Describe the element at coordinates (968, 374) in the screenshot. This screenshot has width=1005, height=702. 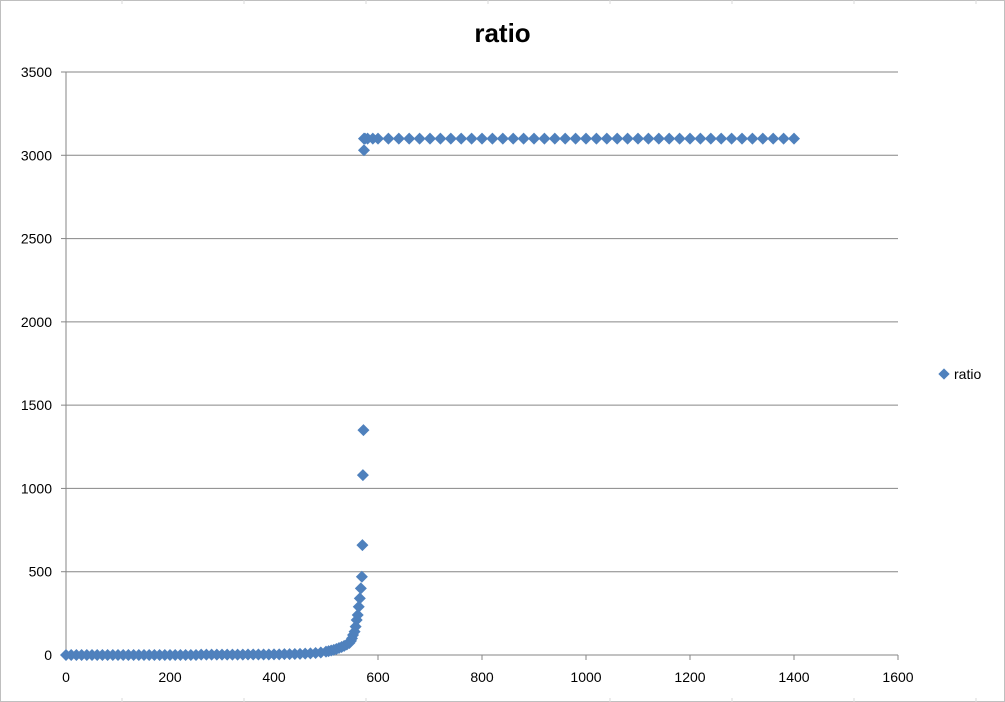
I see `legend-label: ratio` at that location.